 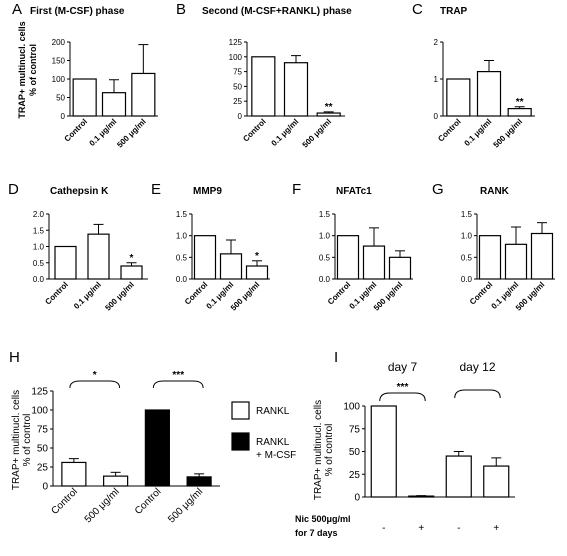 I want to click on panel-letter-a: A, so click(x=17, y=9).